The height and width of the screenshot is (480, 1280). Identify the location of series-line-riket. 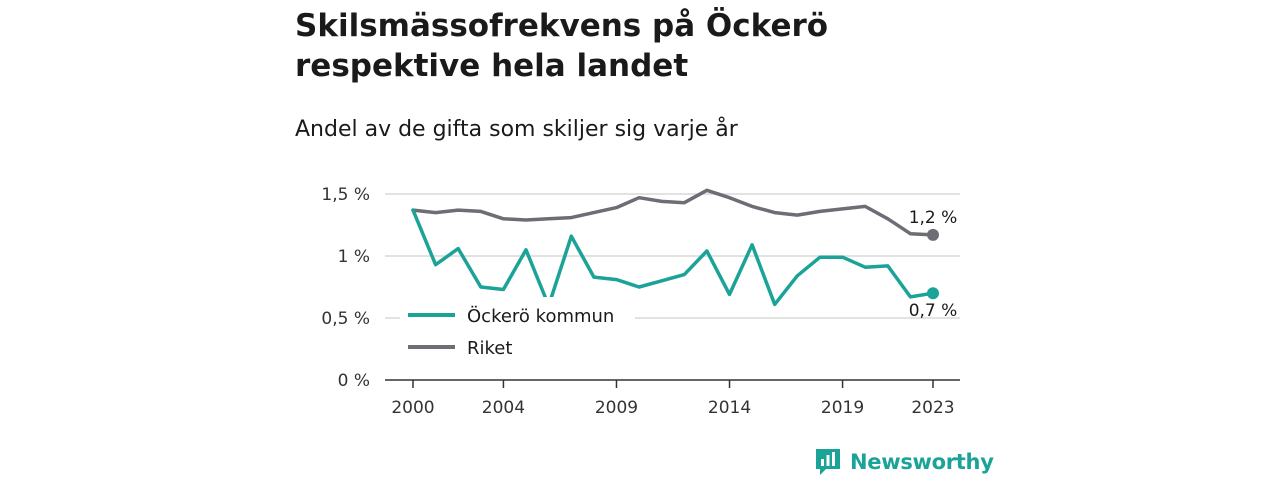
(673, 212).